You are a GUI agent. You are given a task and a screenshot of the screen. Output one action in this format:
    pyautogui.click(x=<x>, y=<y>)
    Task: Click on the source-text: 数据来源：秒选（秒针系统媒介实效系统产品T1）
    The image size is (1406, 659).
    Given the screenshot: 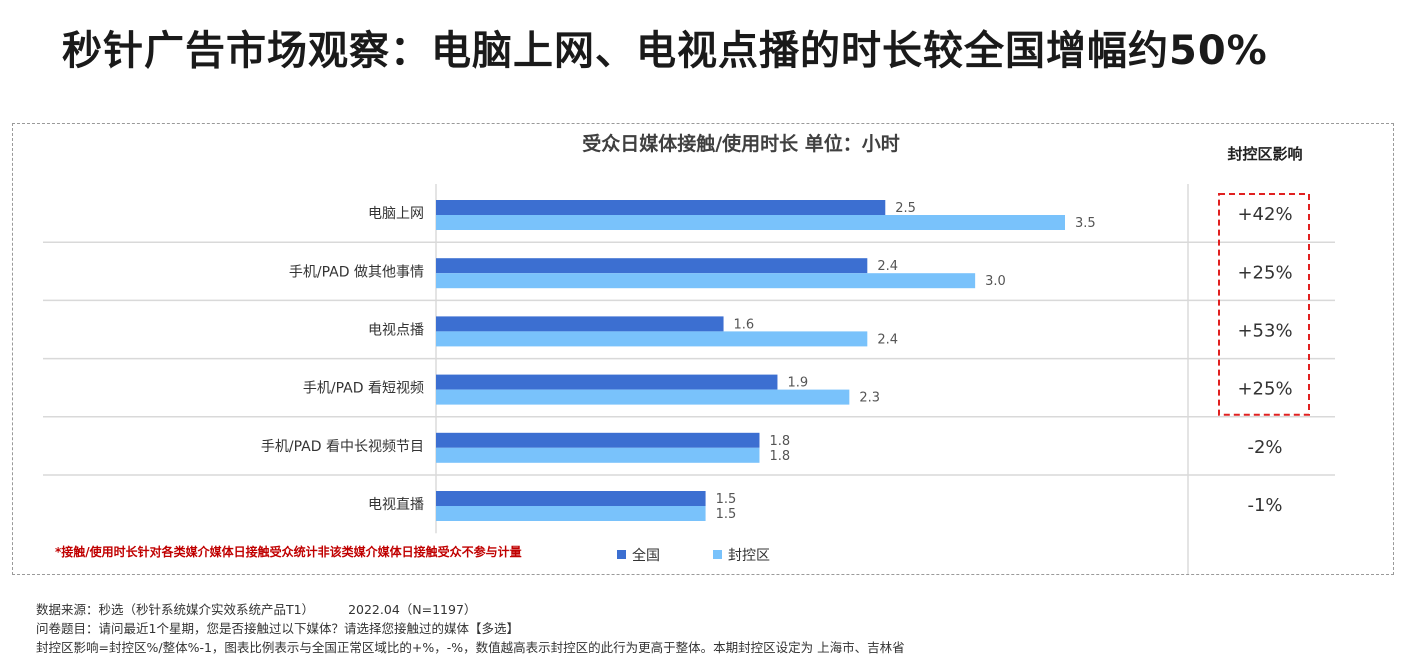 What is the action you would take?
    pyautogui.click(x=175, y=609)
    